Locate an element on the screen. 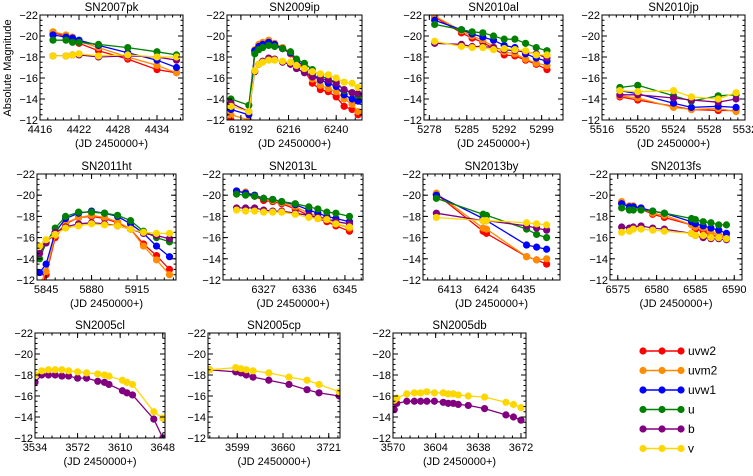 This screenshot has height=476, width=753. legend-label: b is located at coordinates (691, 429).